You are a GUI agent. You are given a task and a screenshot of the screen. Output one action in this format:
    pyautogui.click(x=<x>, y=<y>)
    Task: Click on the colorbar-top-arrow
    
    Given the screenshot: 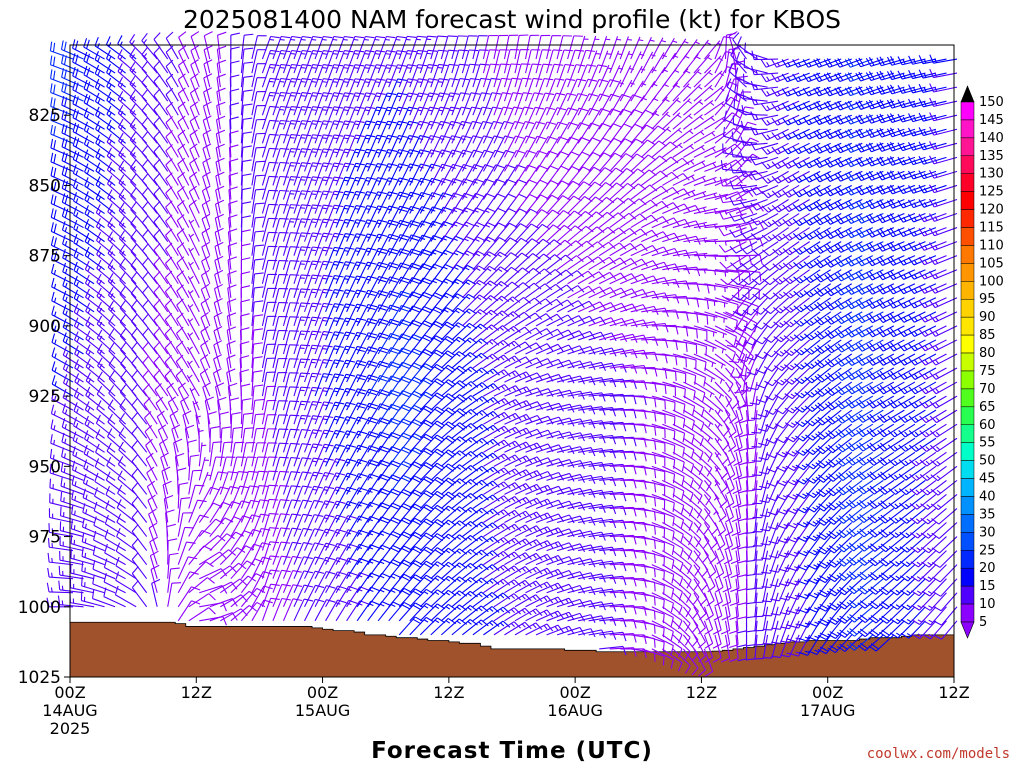 What is the action you would take?
    pyautogui.click(x=967, y=94)
    